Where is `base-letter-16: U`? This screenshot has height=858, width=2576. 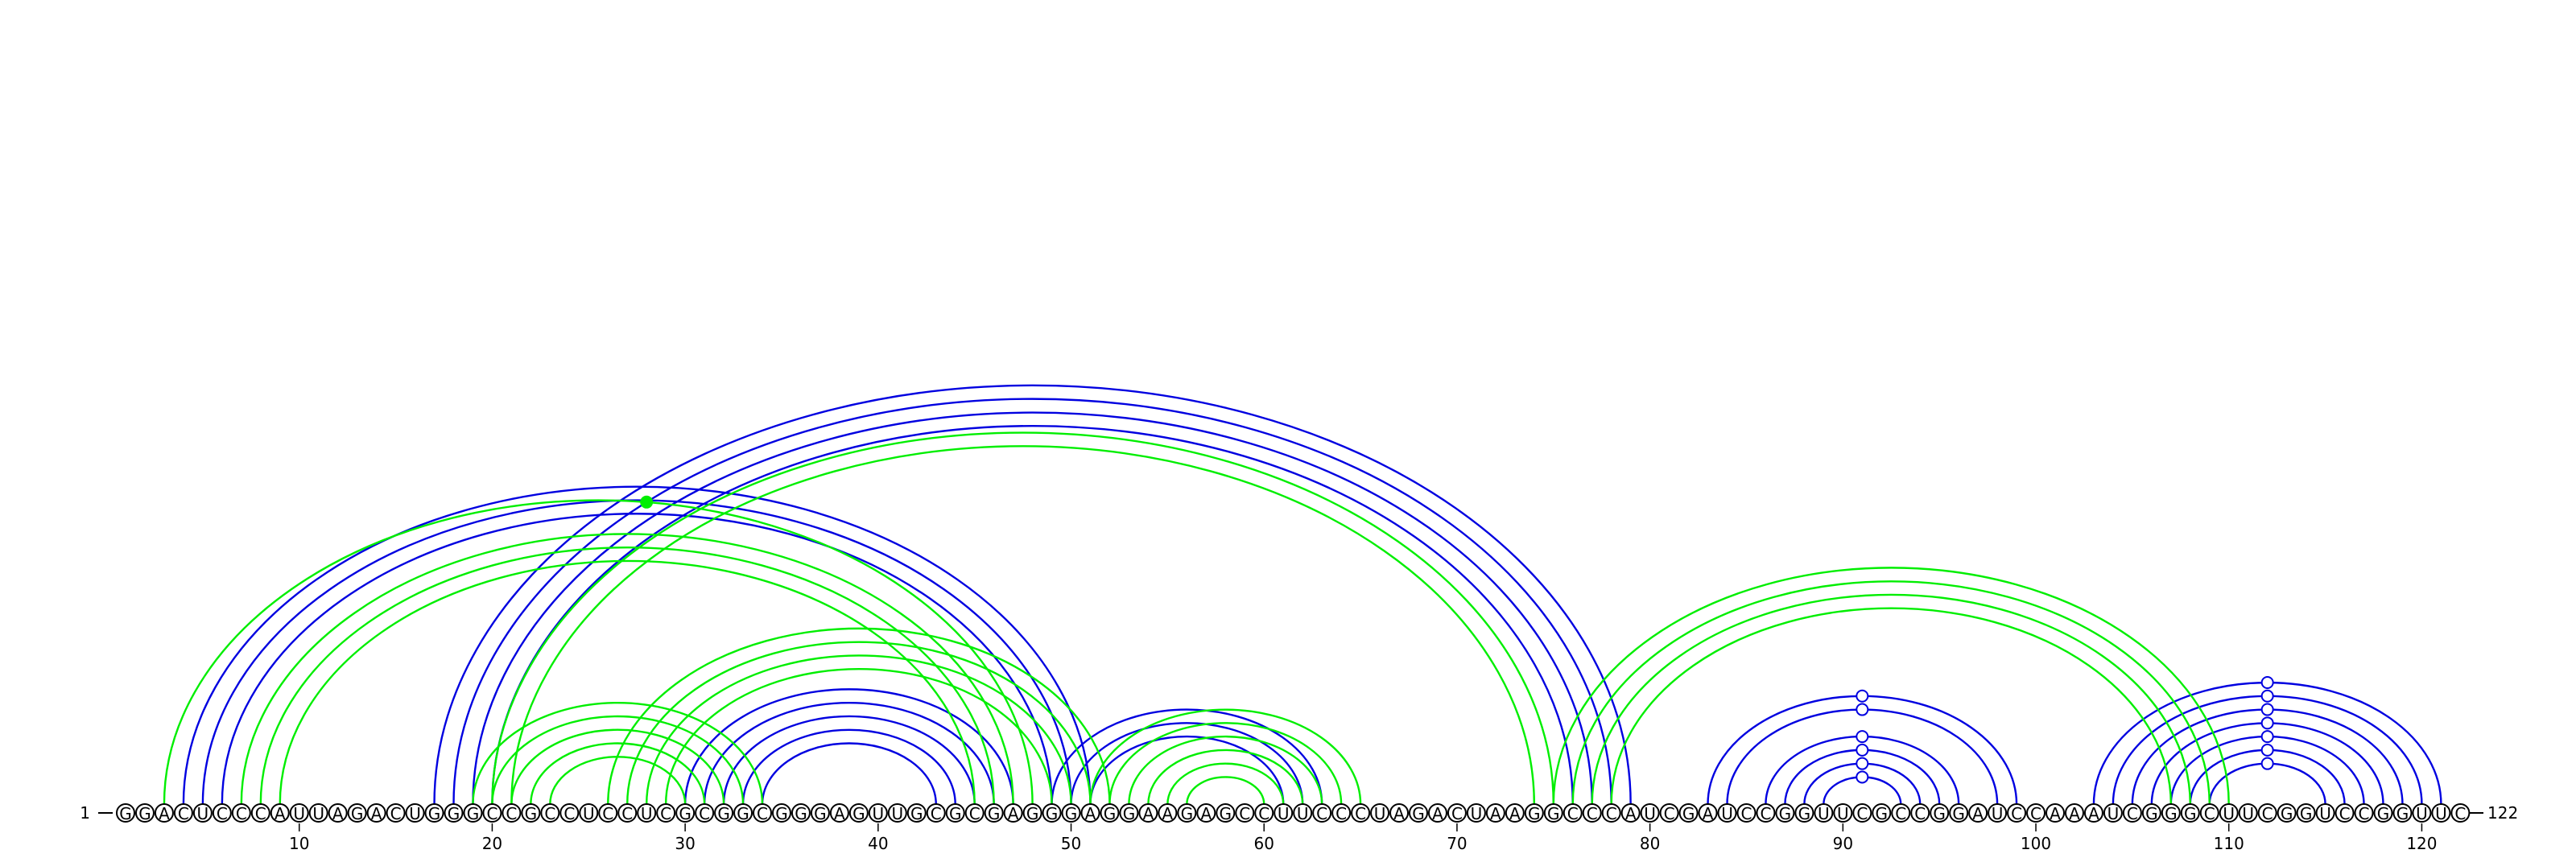 base-letter-16: U is located at coordinates (415, 814).